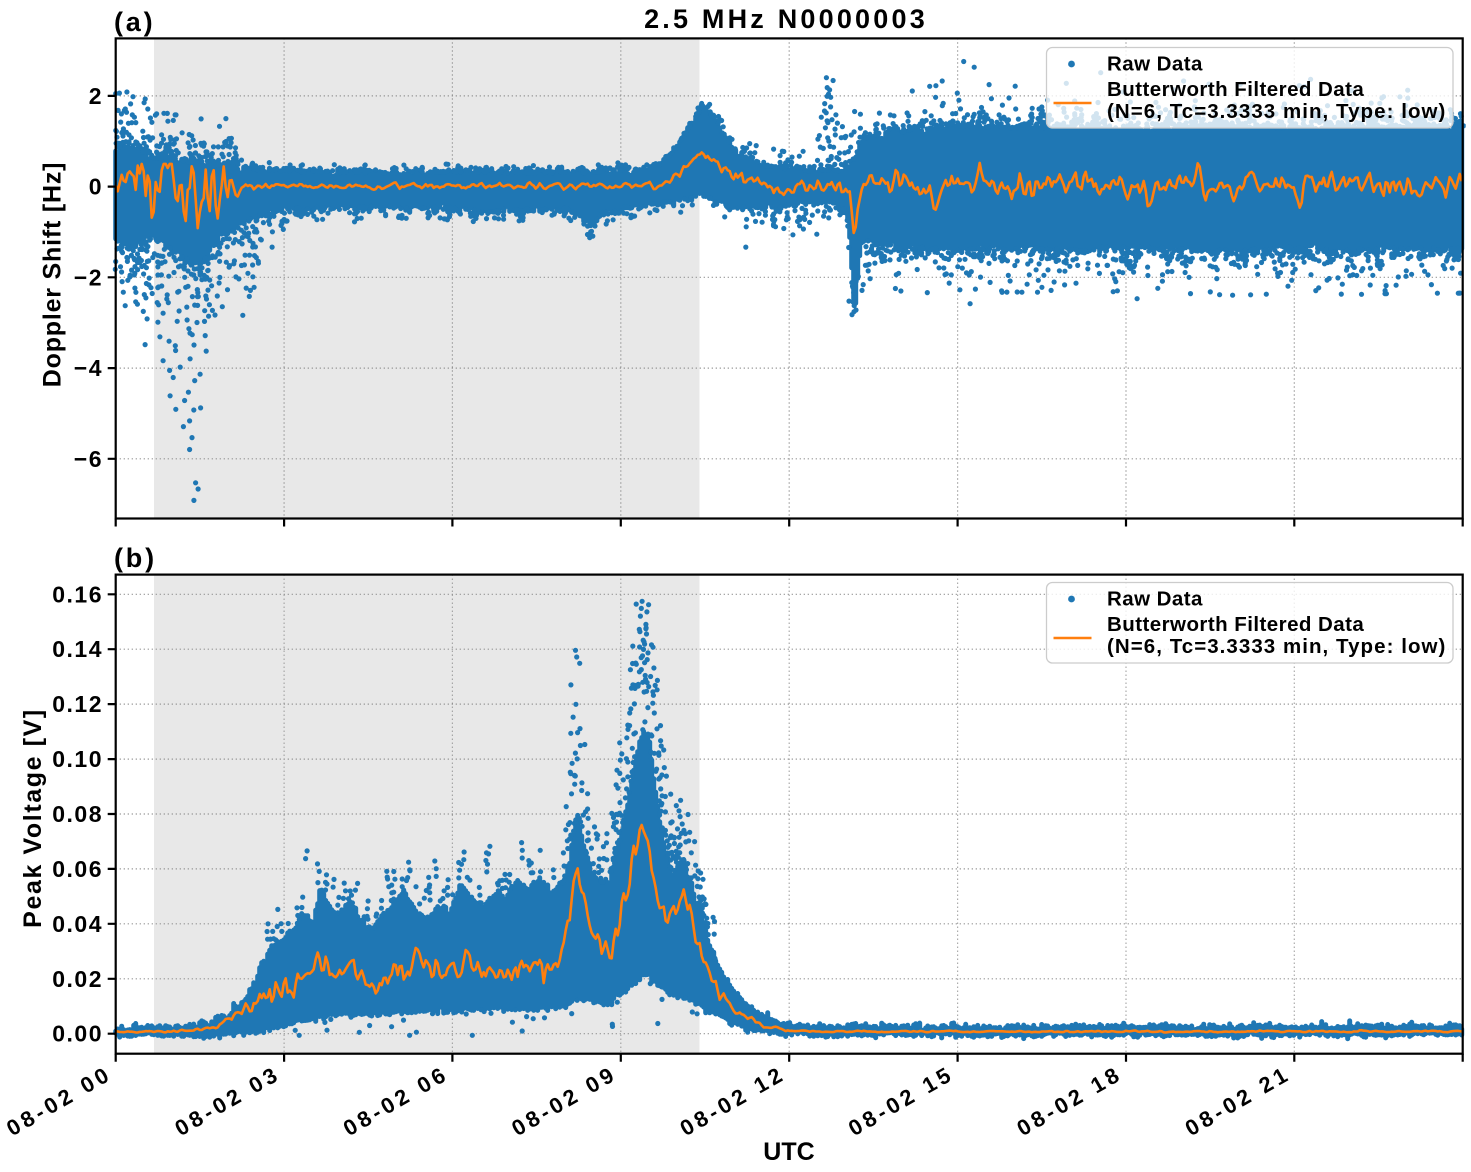 Image resolution: width=1471 pixels, height=1172 pixels. I want to click on svg-text: (b), so click(135, 558).